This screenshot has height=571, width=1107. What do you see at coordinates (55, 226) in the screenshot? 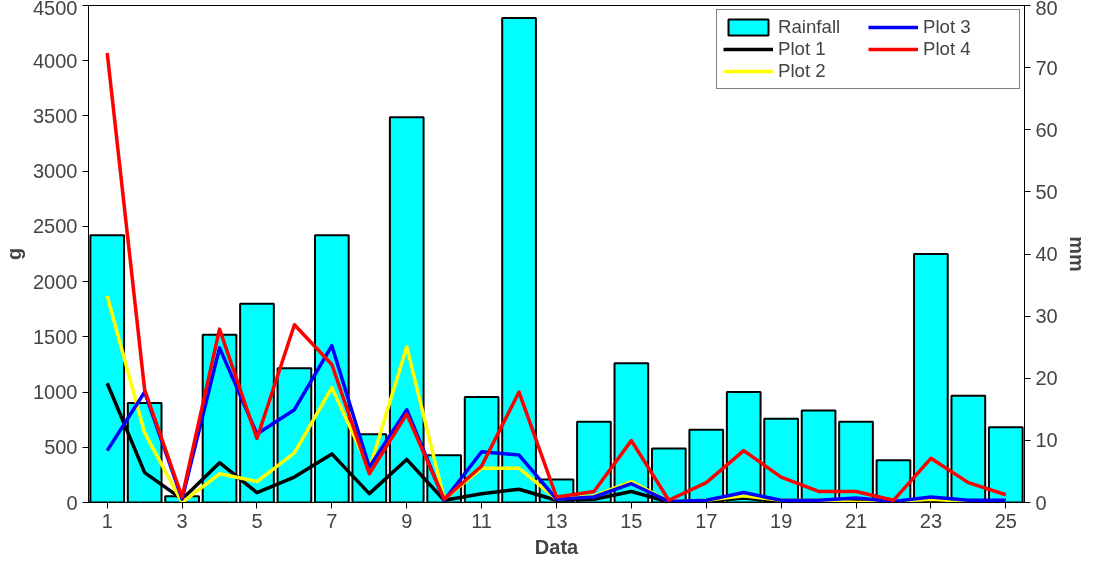
I see `y-tick-label: 2500` at bounding box center [55, 226].